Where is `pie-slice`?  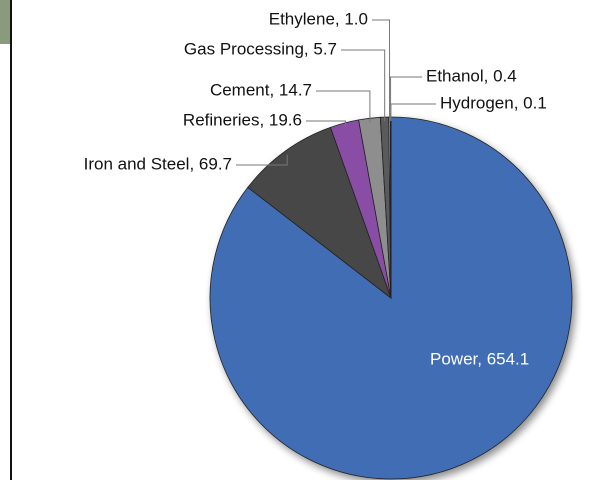 pie-slice is located at coordinates (319, 213).